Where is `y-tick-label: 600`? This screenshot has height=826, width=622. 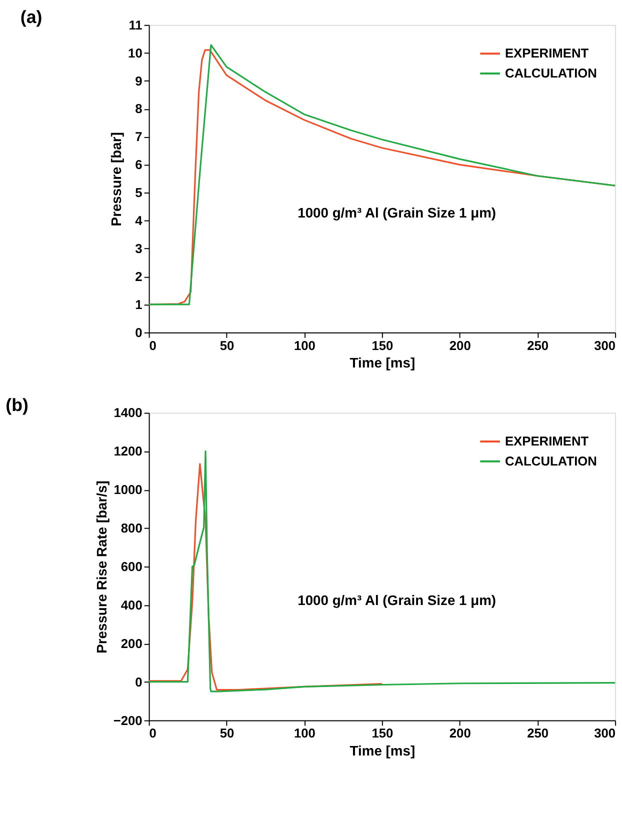
y-tick-label: 600 is located at coordinates (131, 566).